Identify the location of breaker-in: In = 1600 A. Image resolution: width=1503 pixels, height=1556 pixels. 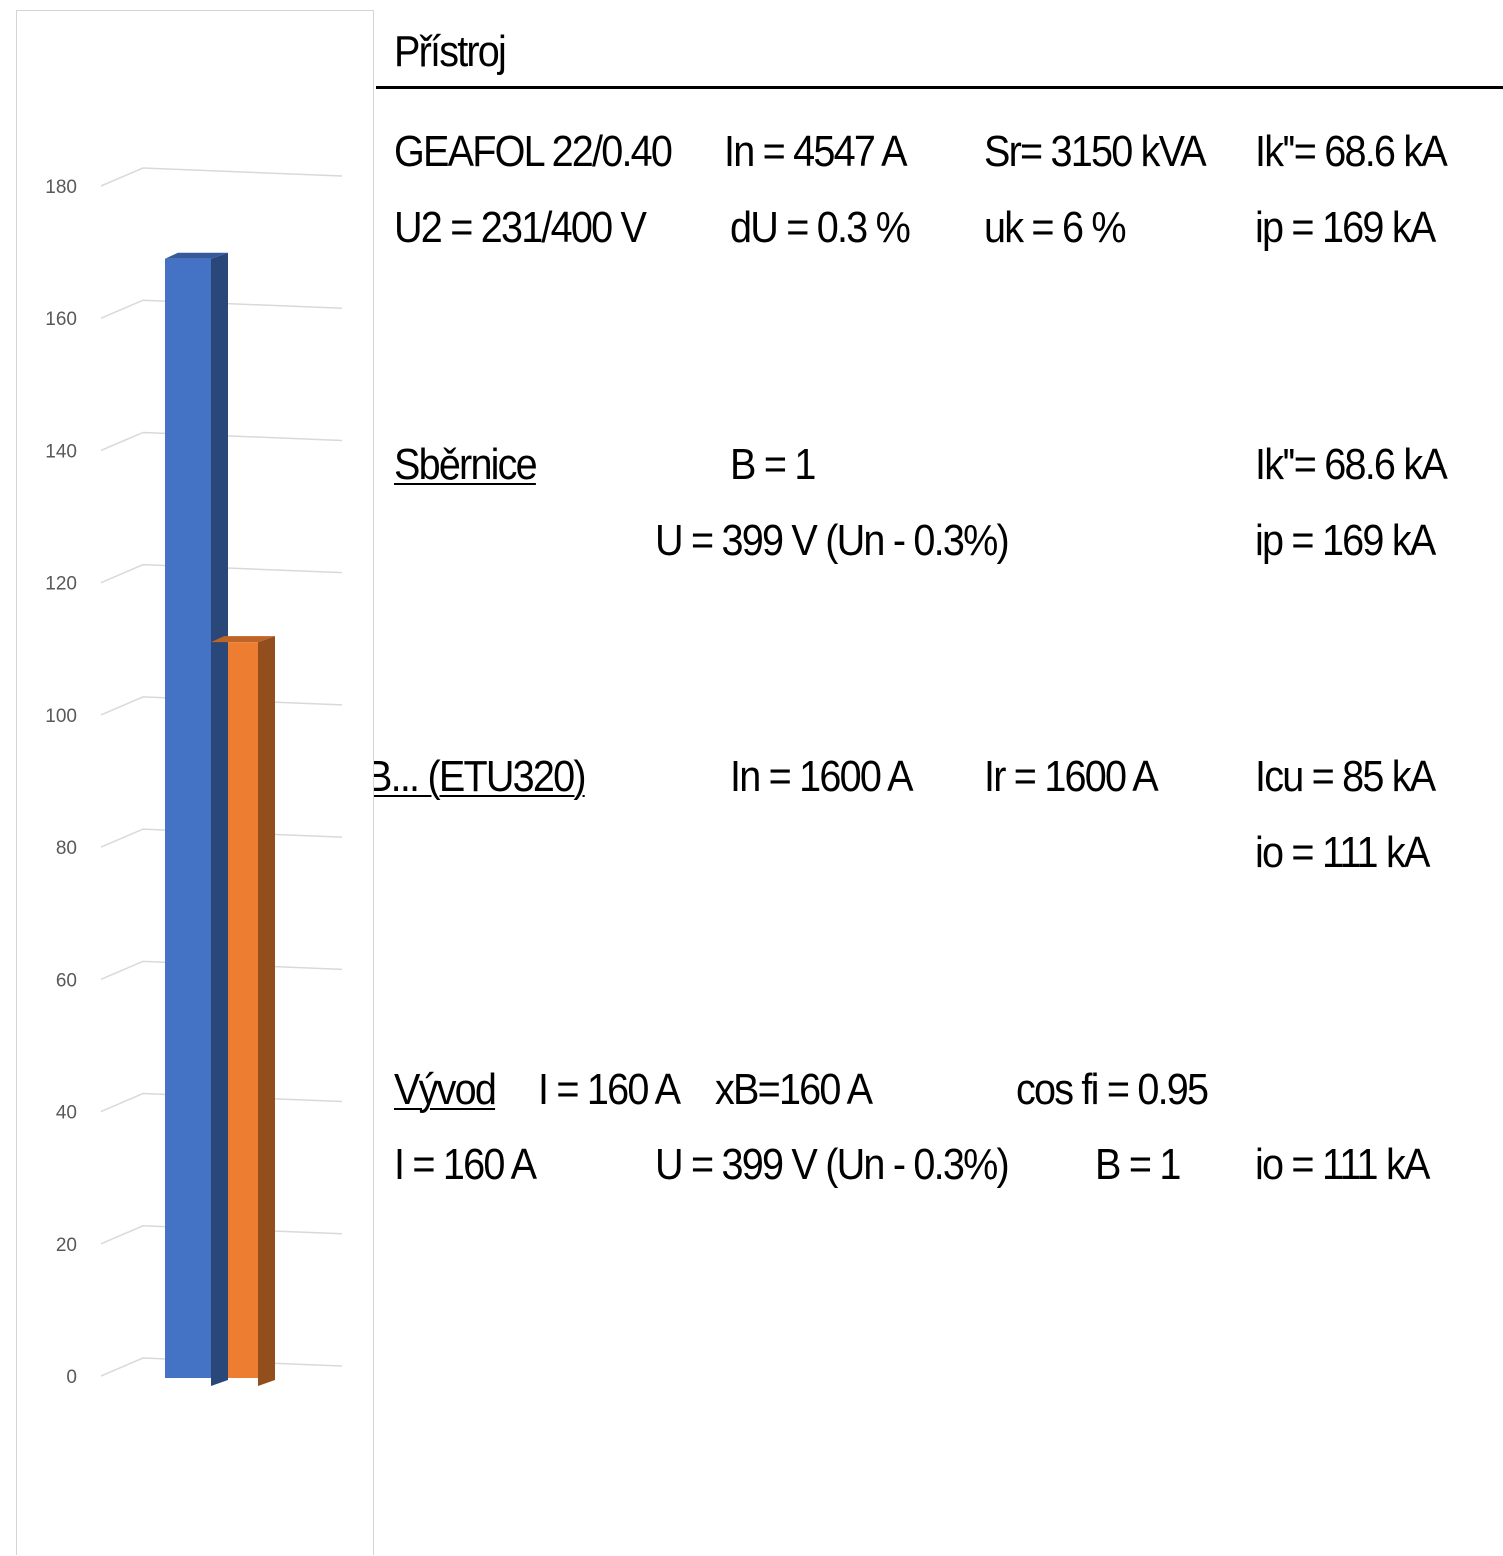
(821, 776).